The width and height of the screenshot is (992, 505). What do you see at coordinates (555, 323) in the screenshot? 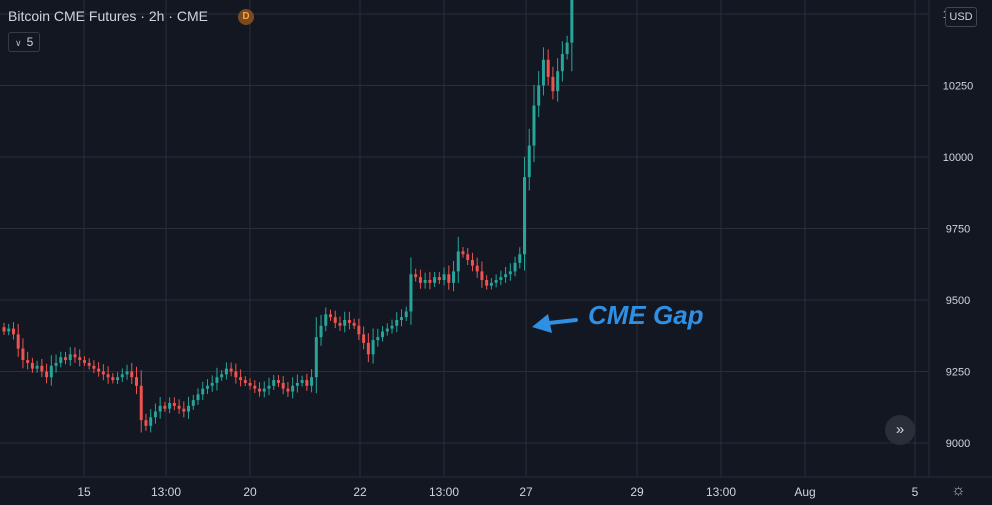
I see `arrow-icon` at bounding box center [555, 323].